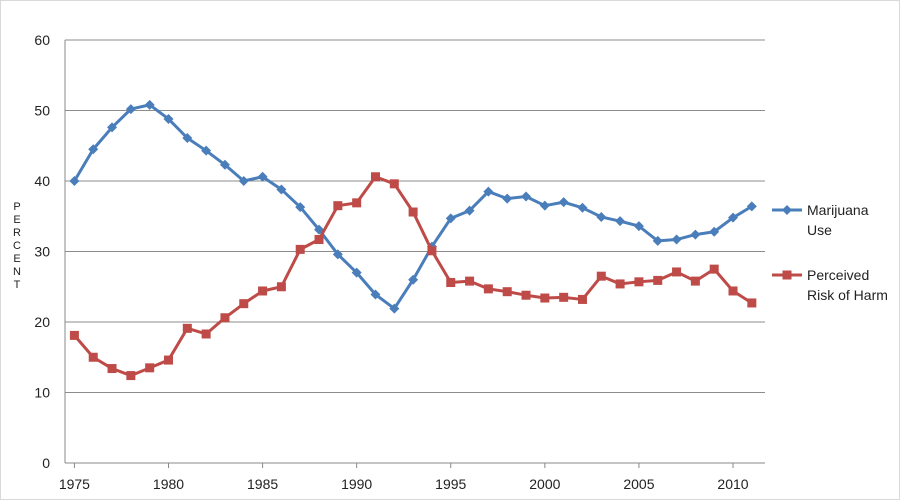  I want to click on y-tick-label: 0, so click(46, 463).